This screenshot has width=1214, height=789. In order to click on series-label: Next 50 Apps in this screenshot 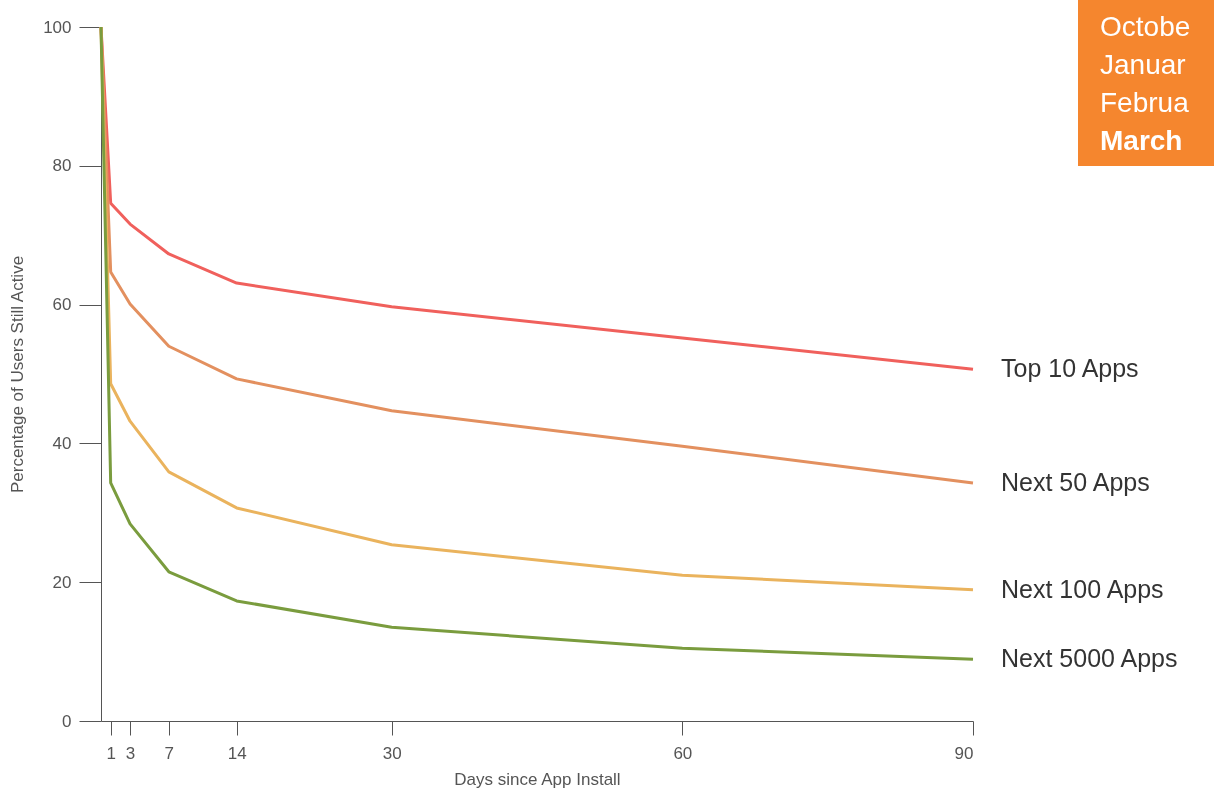, I will do `click(1075, 481)`.